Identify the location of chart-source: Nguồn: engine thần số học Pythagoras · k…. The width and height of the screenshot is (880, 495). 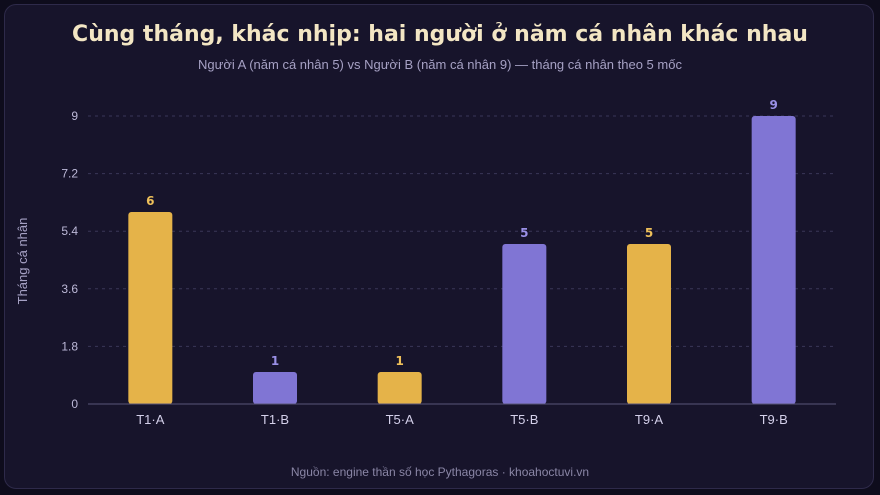
(440, 472).